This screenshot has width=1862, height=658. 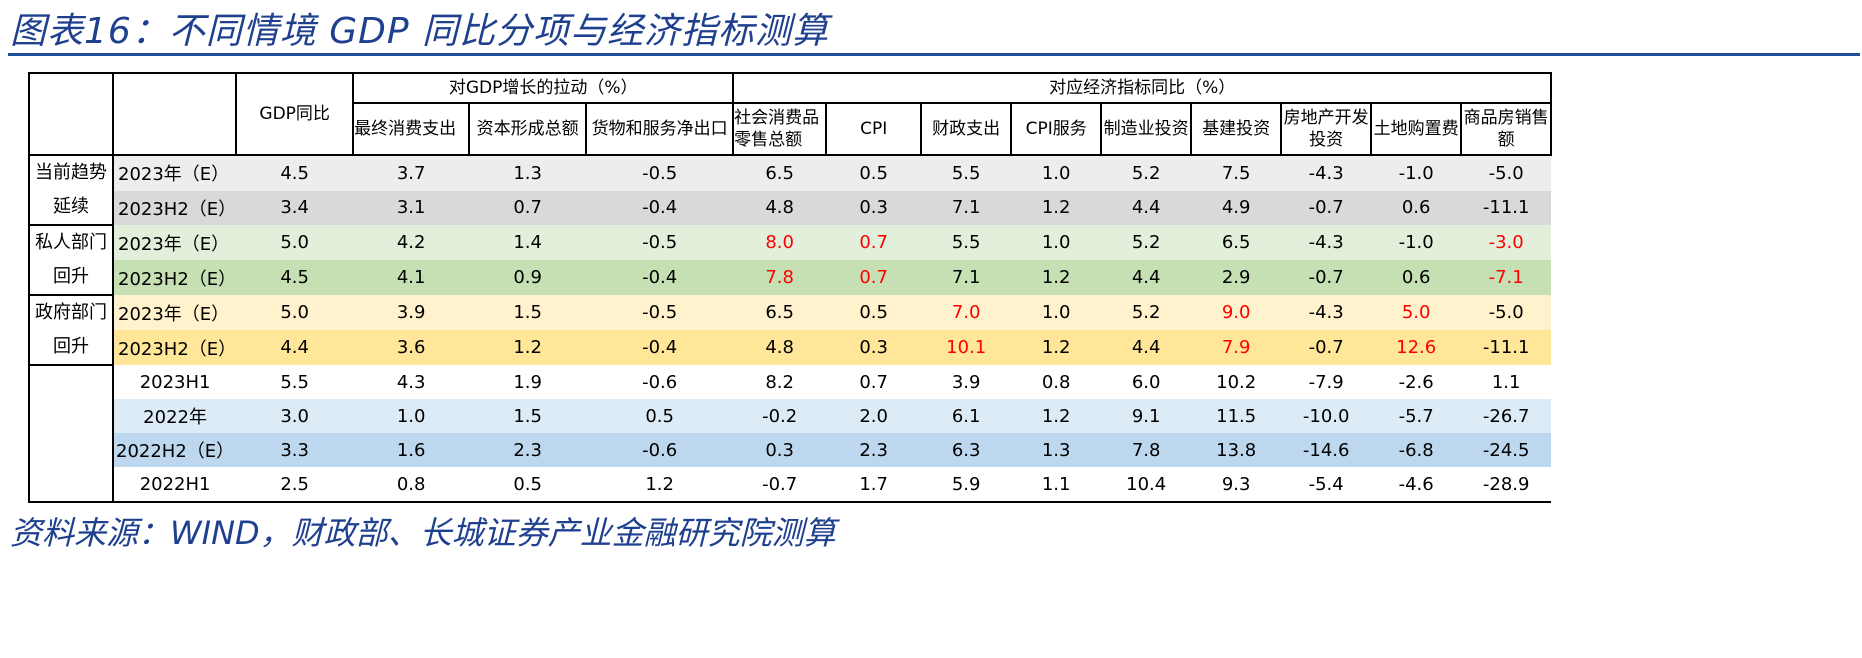 What do you see at coordinates (543, 88) in the screenshot?
I see `header-group-contribution: 对GDP增长的拉动（%）` at bounding box center [543, 88].